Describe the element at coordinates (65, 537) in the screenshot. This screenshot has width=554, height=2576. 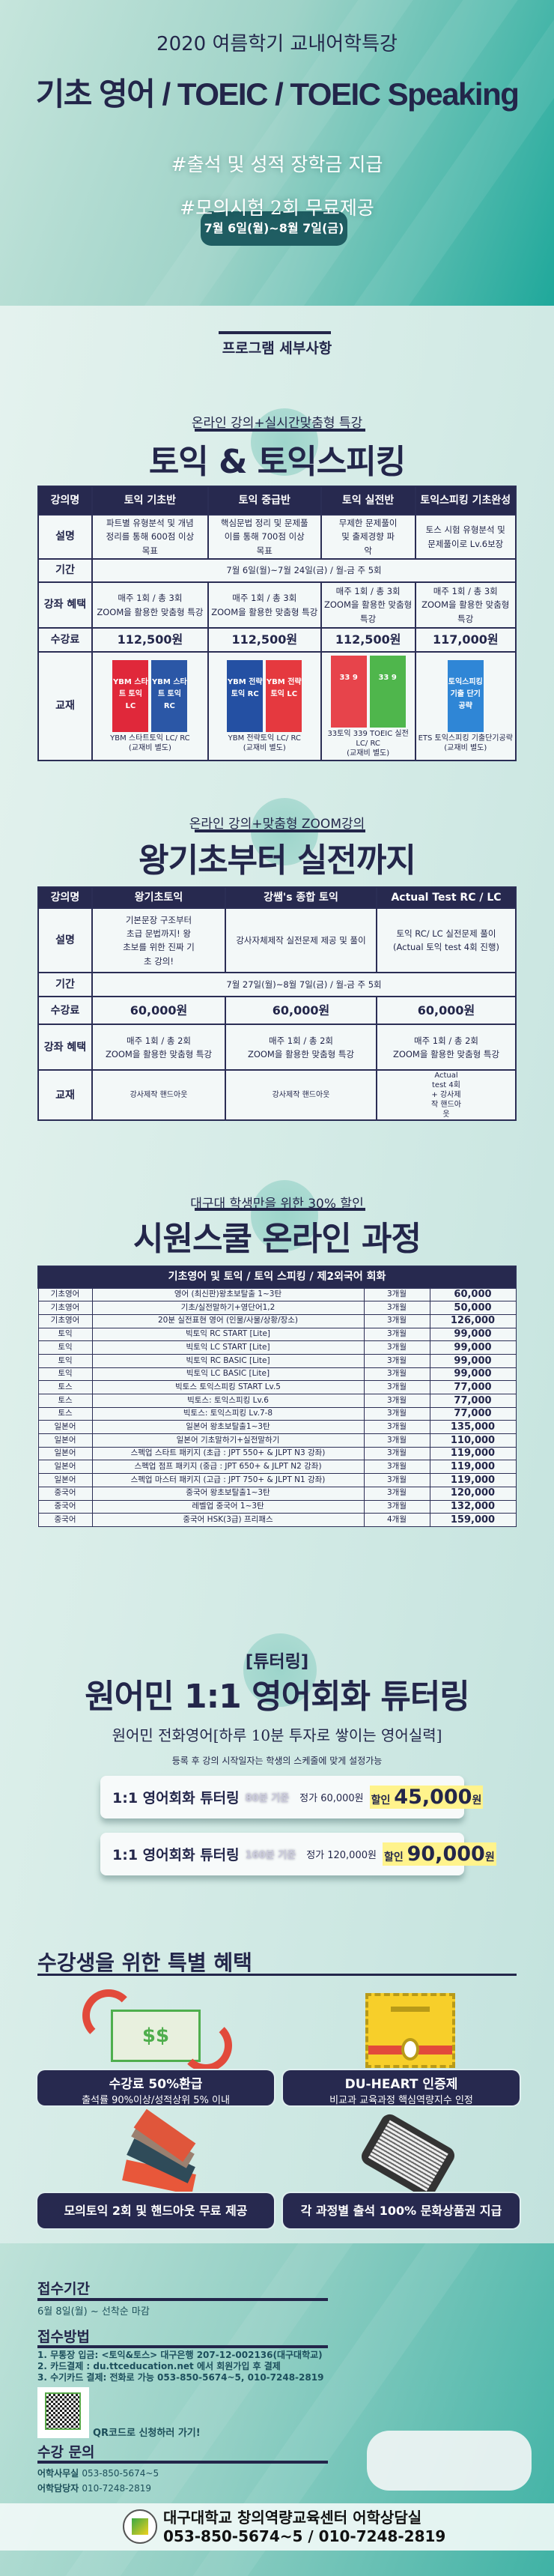
I see `row-label: 설명` at that location.